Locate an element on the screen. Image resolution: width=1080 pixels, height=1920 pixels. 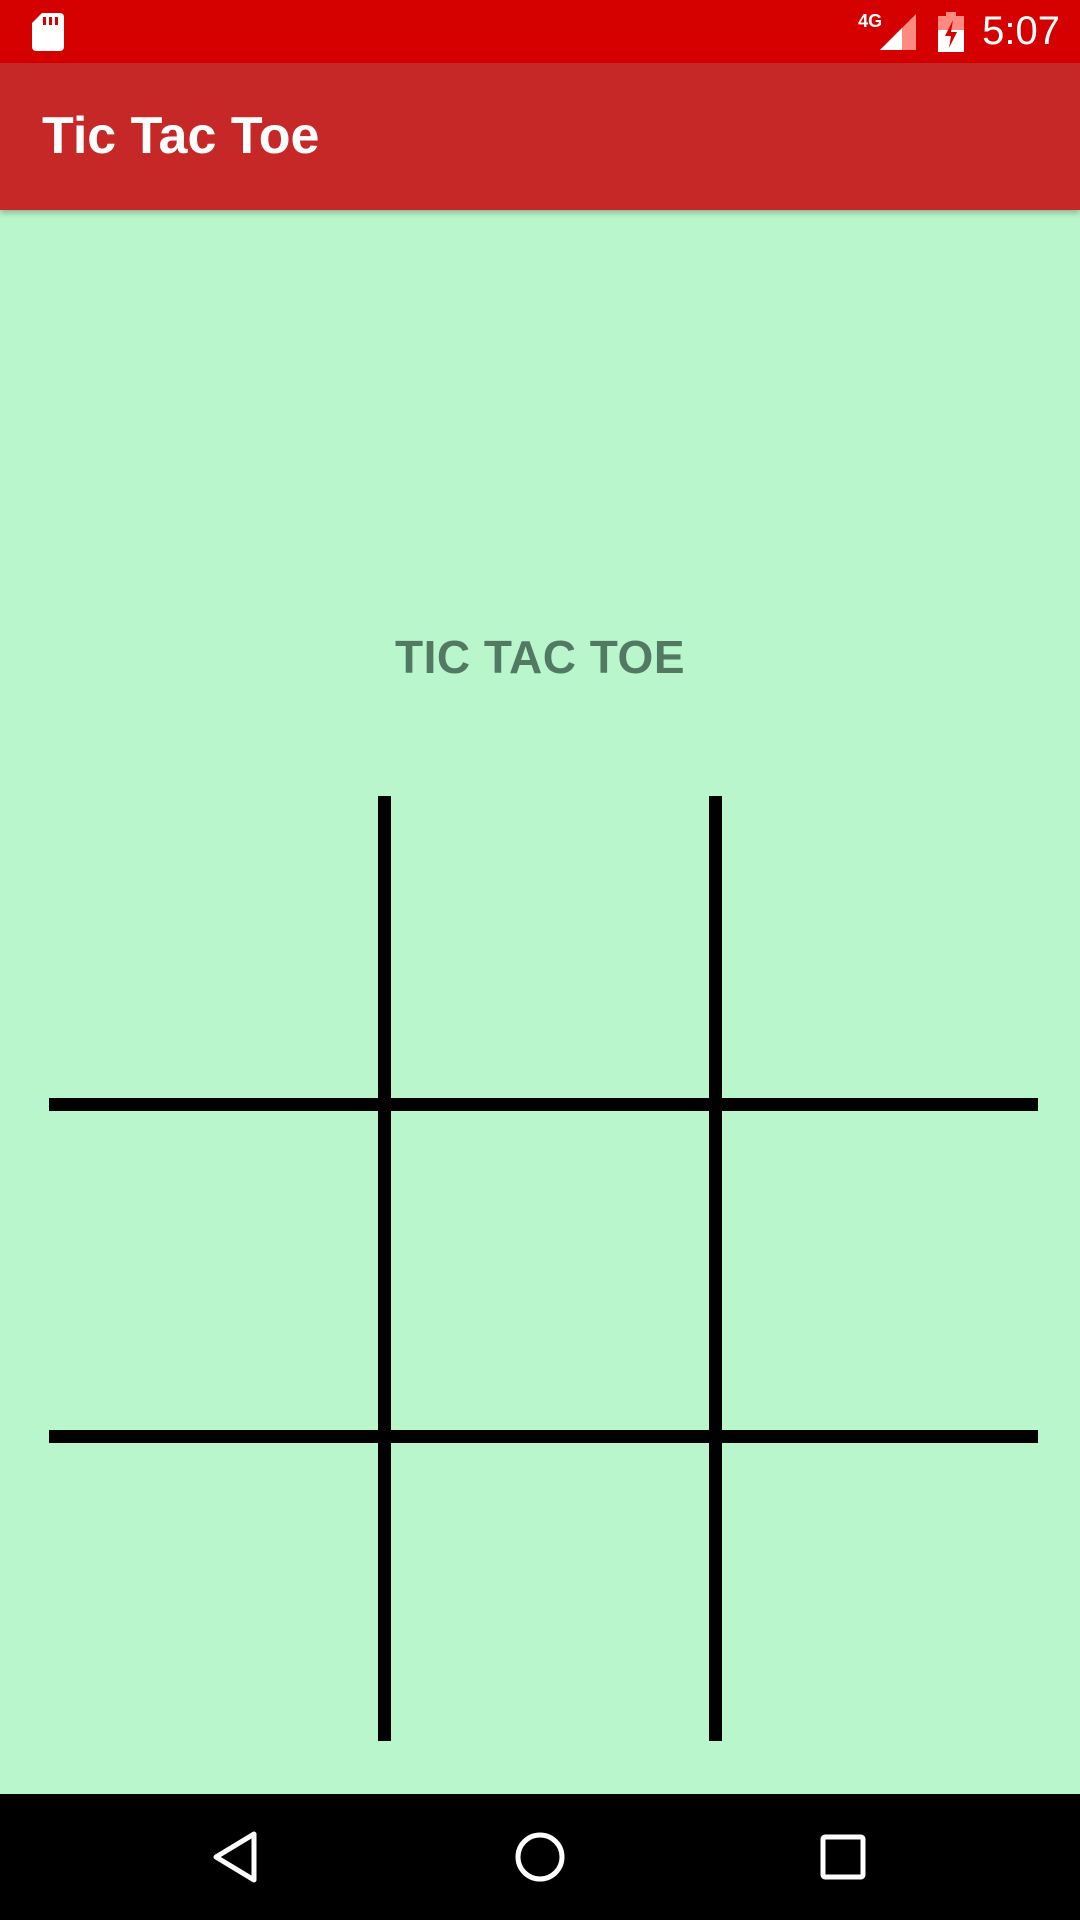
sd-card-icon is located at coordinates (48, 32).